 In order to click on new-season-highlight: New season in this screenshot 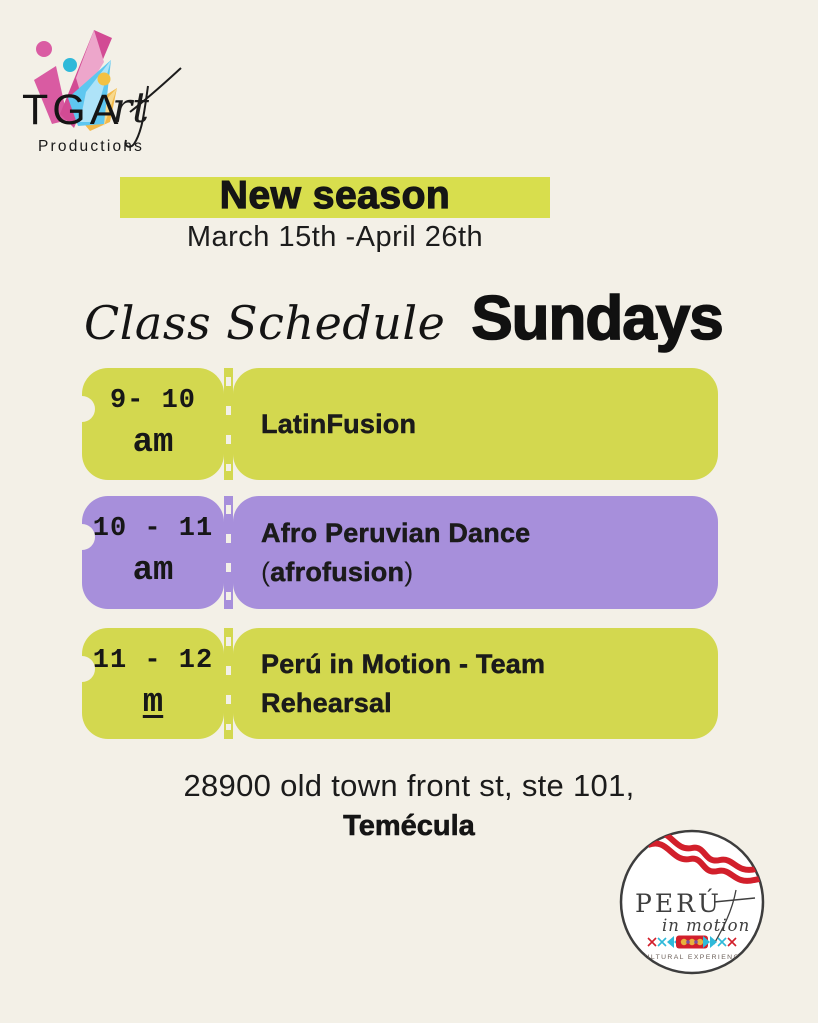, I will do `click(335, 196)`.